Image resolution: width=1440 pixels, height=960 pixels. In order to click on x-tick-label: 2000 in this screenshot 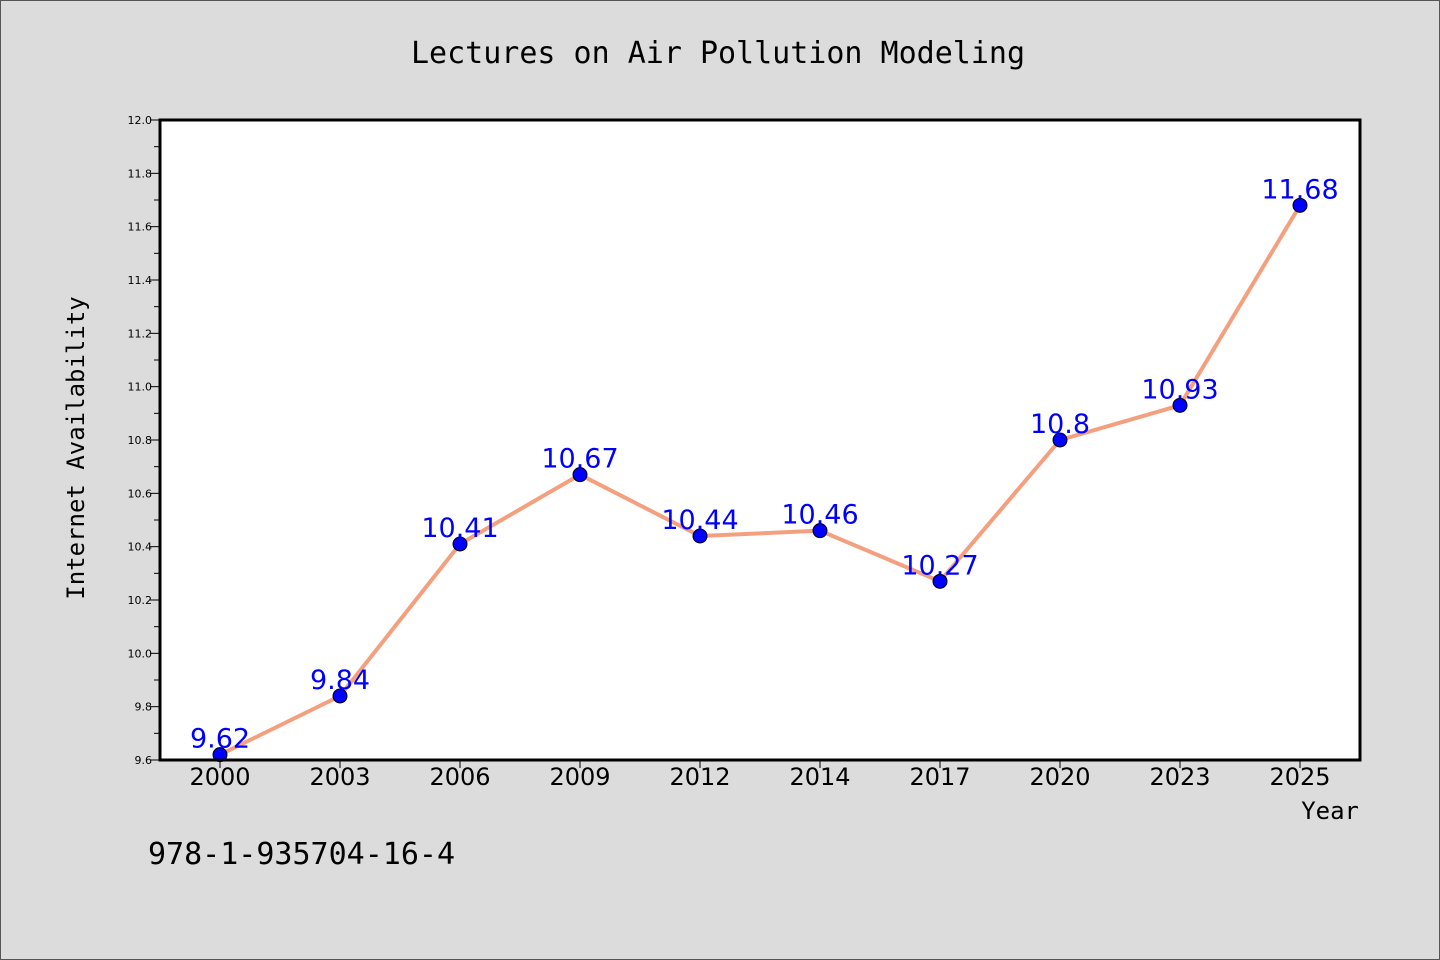, I will do `click(219, 777)`.